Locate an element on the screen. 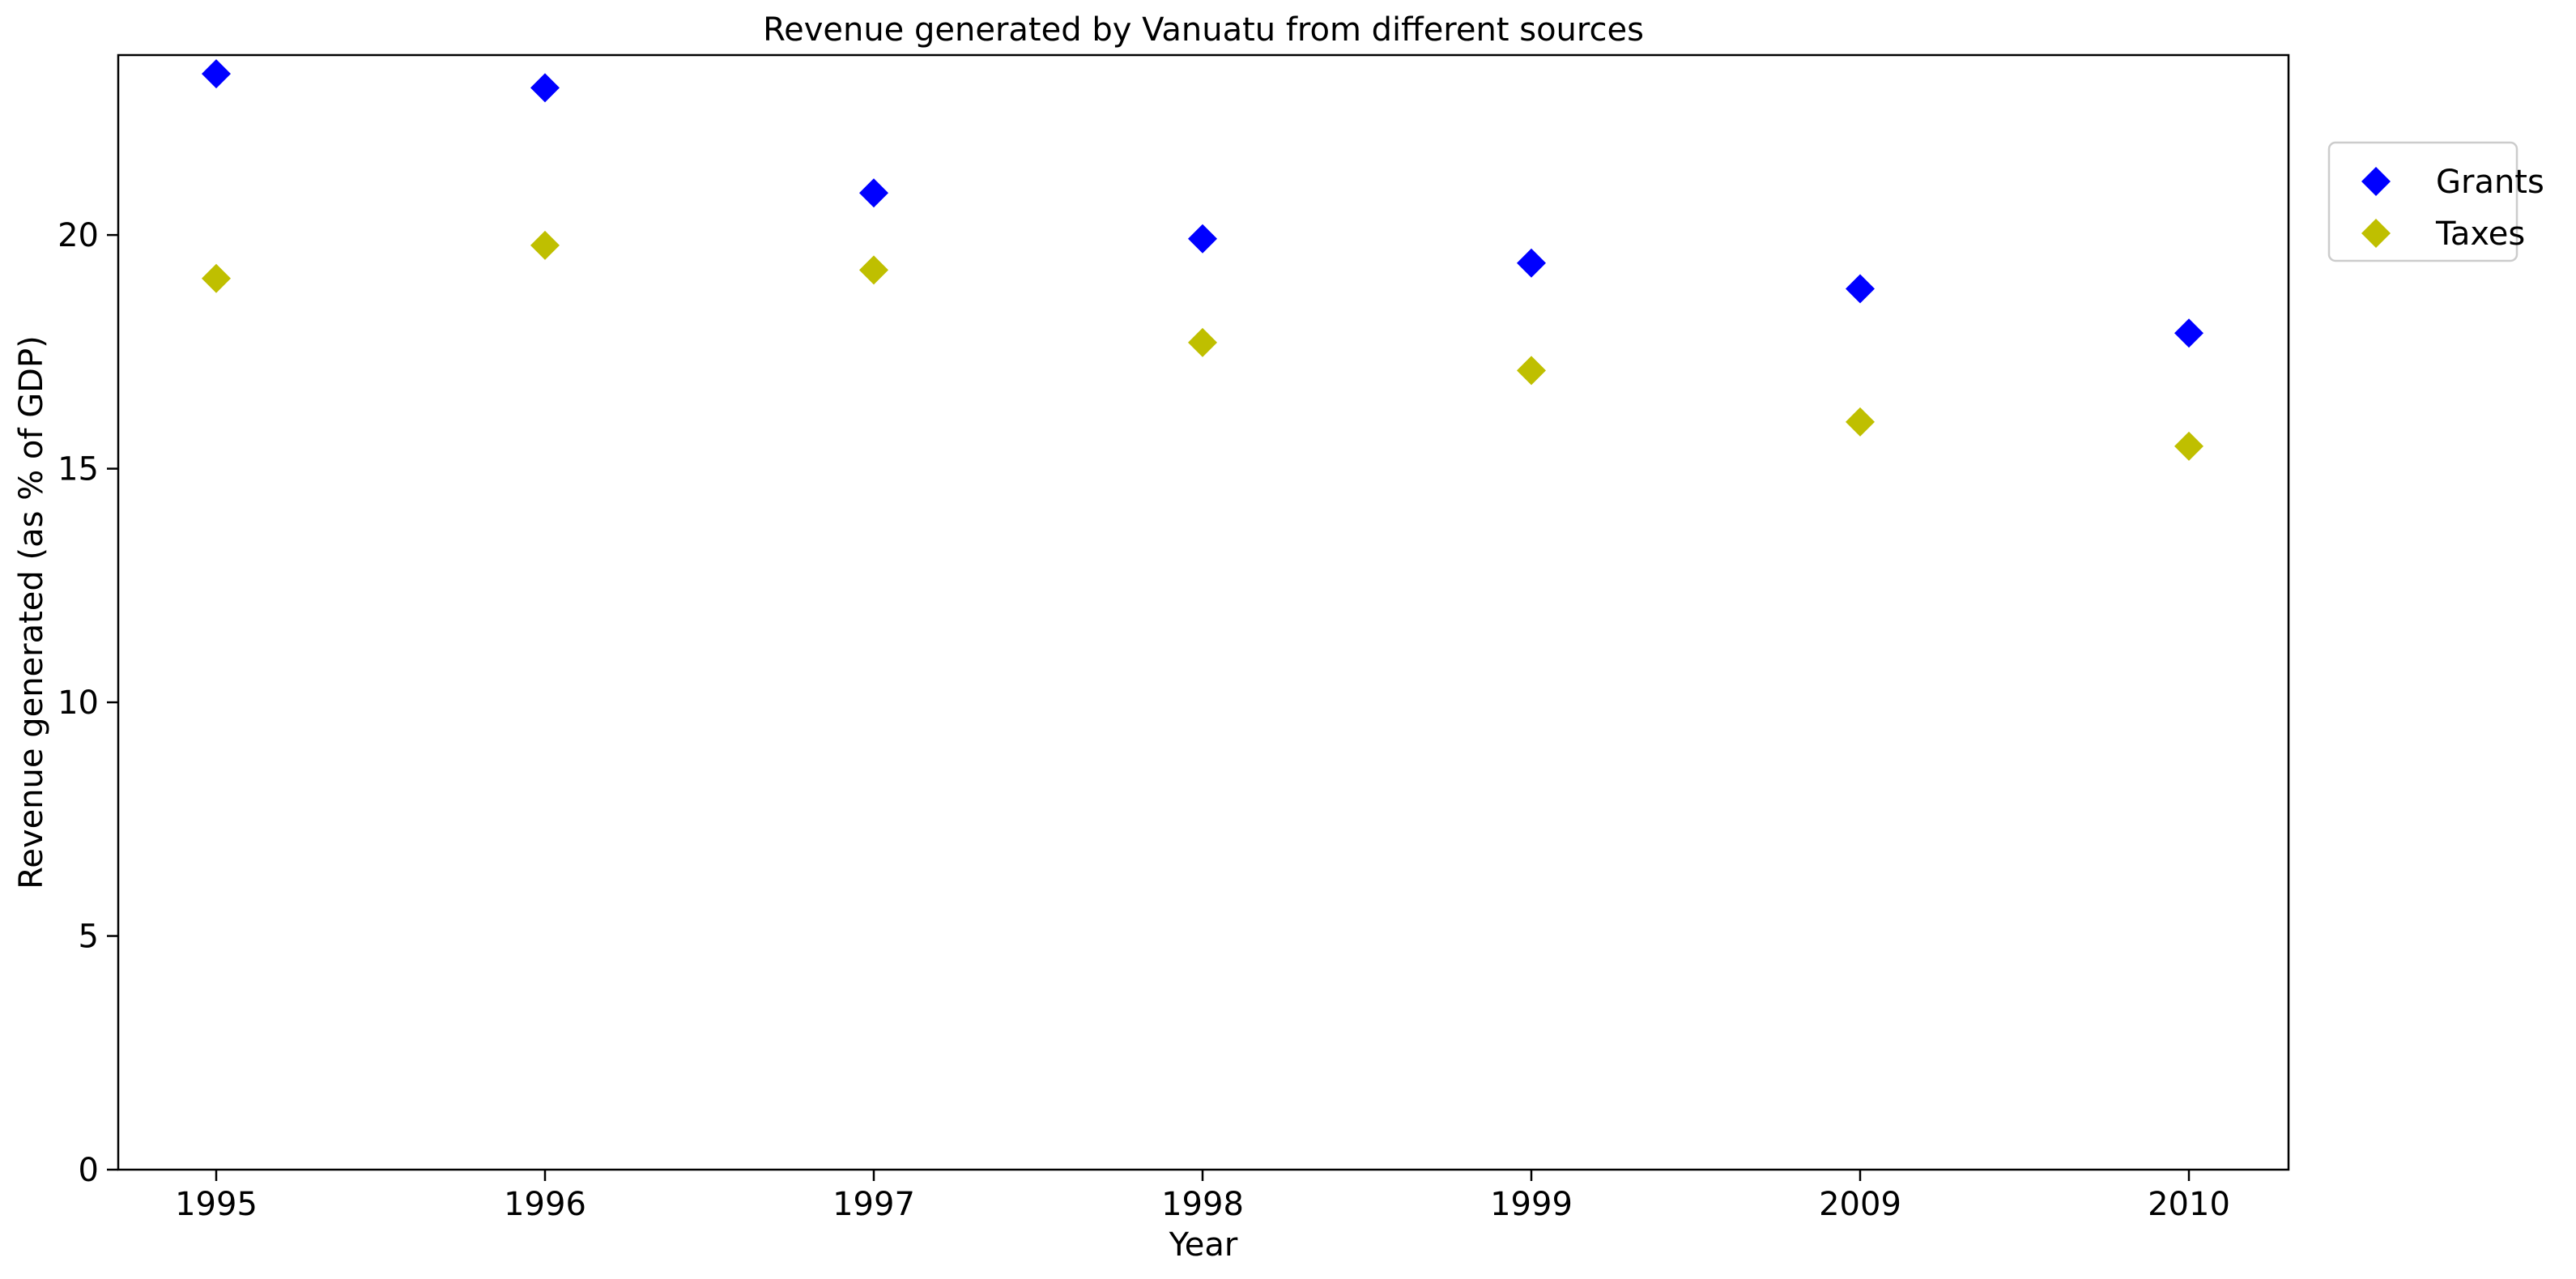  x-tick-label: 2010 is located at coordinates (2189, 1204).